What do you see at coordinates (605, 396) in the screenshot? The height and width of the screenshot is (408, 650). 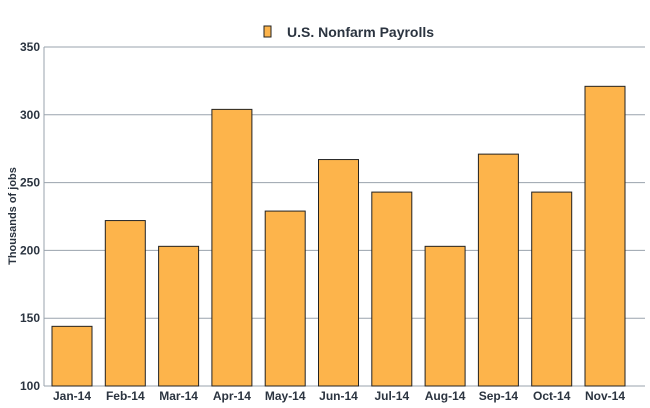 I see `x-tick-label: Nov-14` at bounding box center [605, 396].